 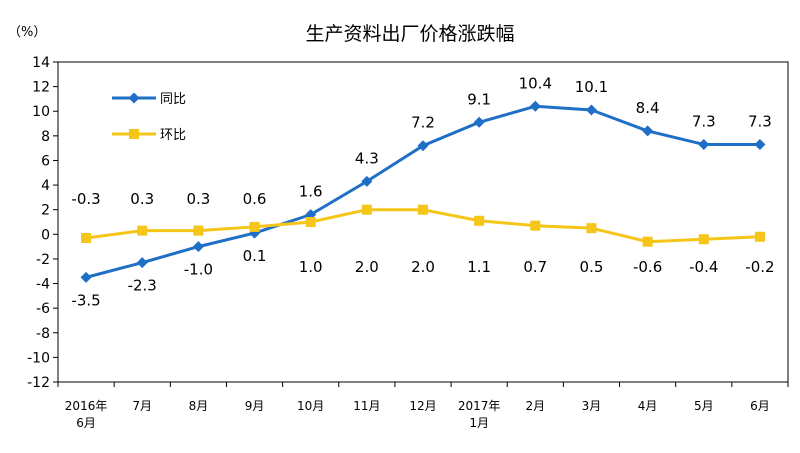 What do you see at coordinates (45, 137) in the screenshot?
I see `y-tick-label: 8` at bounding box center [45, 137].